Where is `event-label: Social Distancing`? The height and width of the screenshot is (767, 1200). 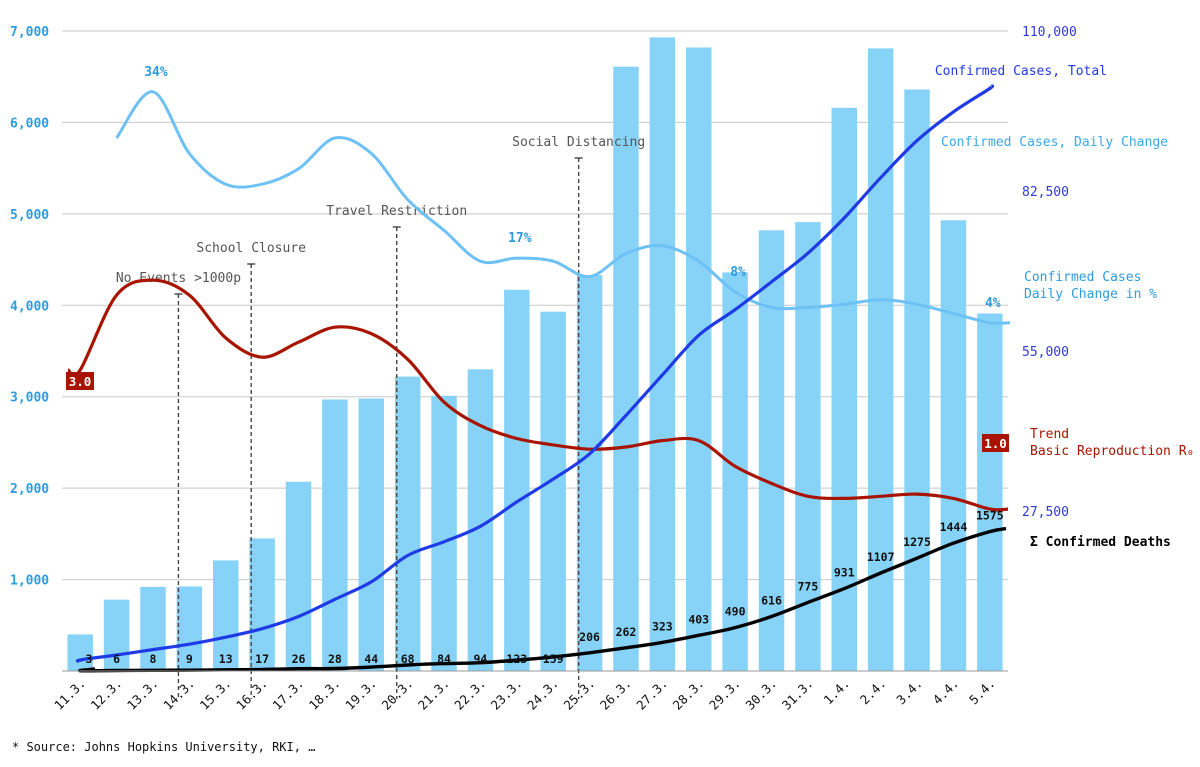 event-label: Social Distancing is located at coordinates (578, 142).